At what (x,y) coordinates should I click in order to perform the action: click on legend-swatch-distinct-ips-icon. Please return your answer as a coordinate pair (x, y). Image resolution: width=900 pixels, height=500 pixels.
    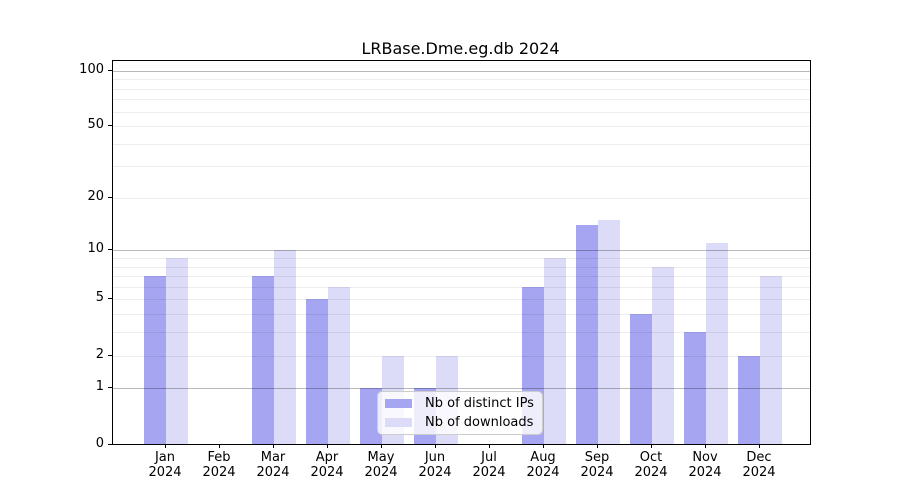
    Looking at the image, I should click on (398, 403).